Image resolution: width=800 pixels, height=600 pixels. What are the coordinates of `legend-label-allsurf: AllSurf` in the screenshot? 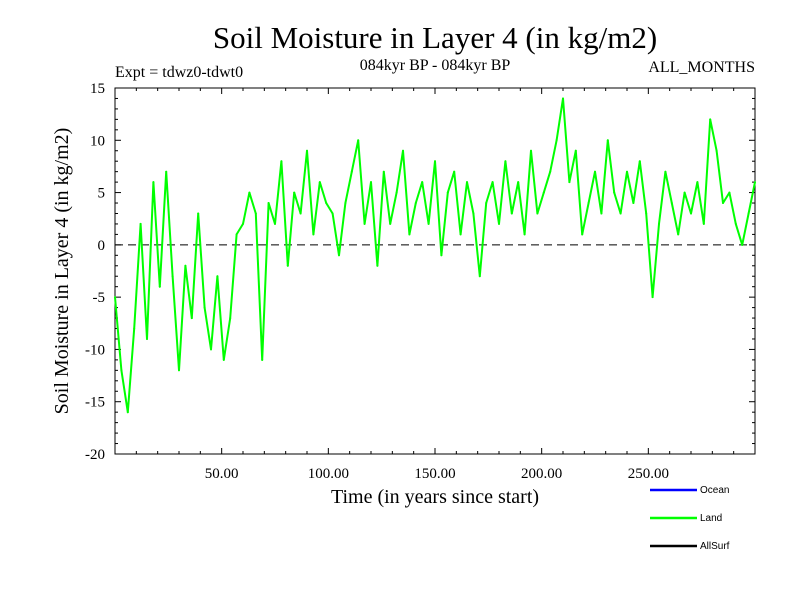 It's located at (715, 546).